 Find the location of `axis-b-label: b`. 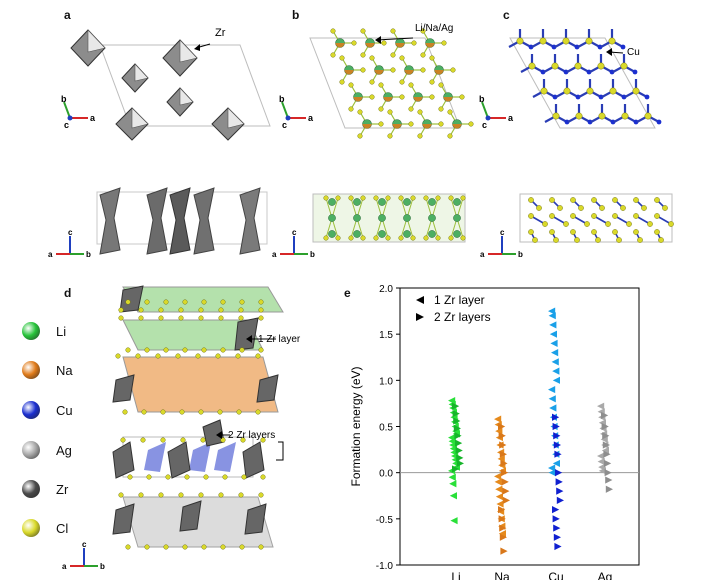

axis-b-label: b is located at coordinates (520, 254).